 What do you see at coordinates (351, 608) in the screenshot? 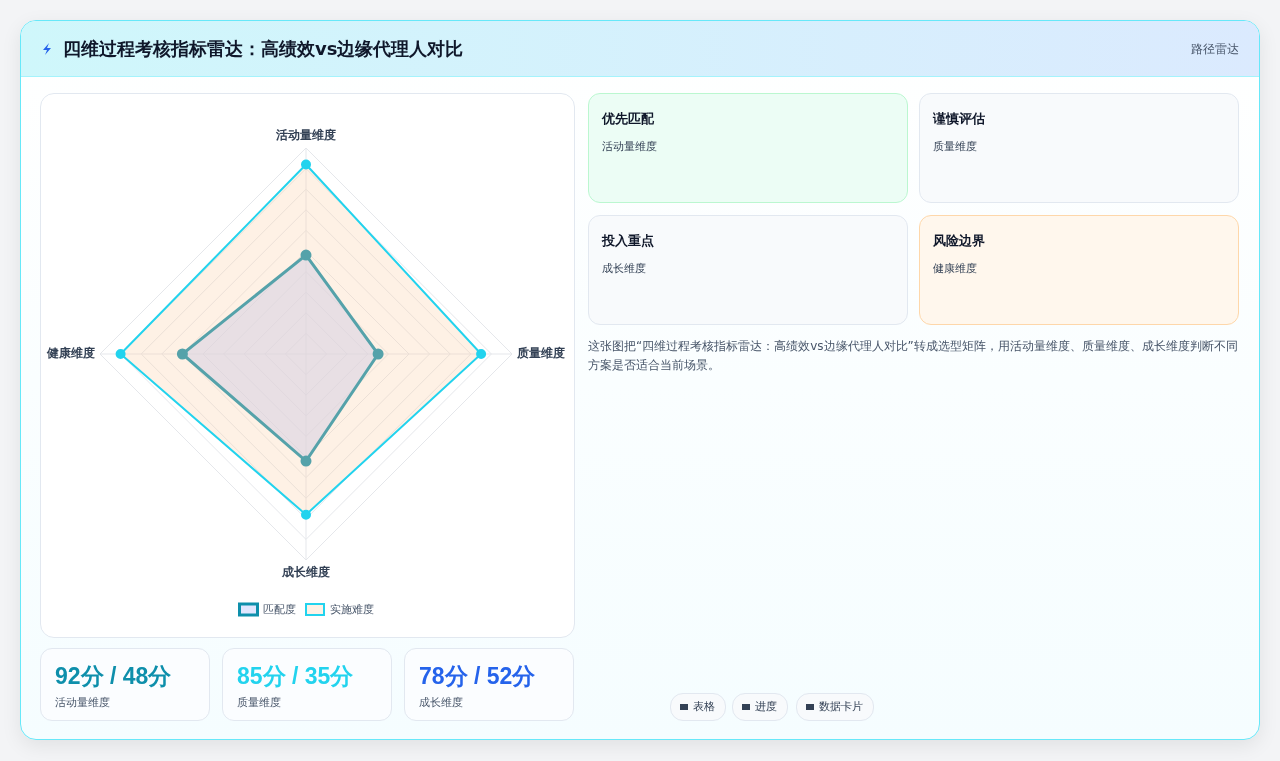
I see `legend-label: 实施难度` at bounding box center [351, 608].